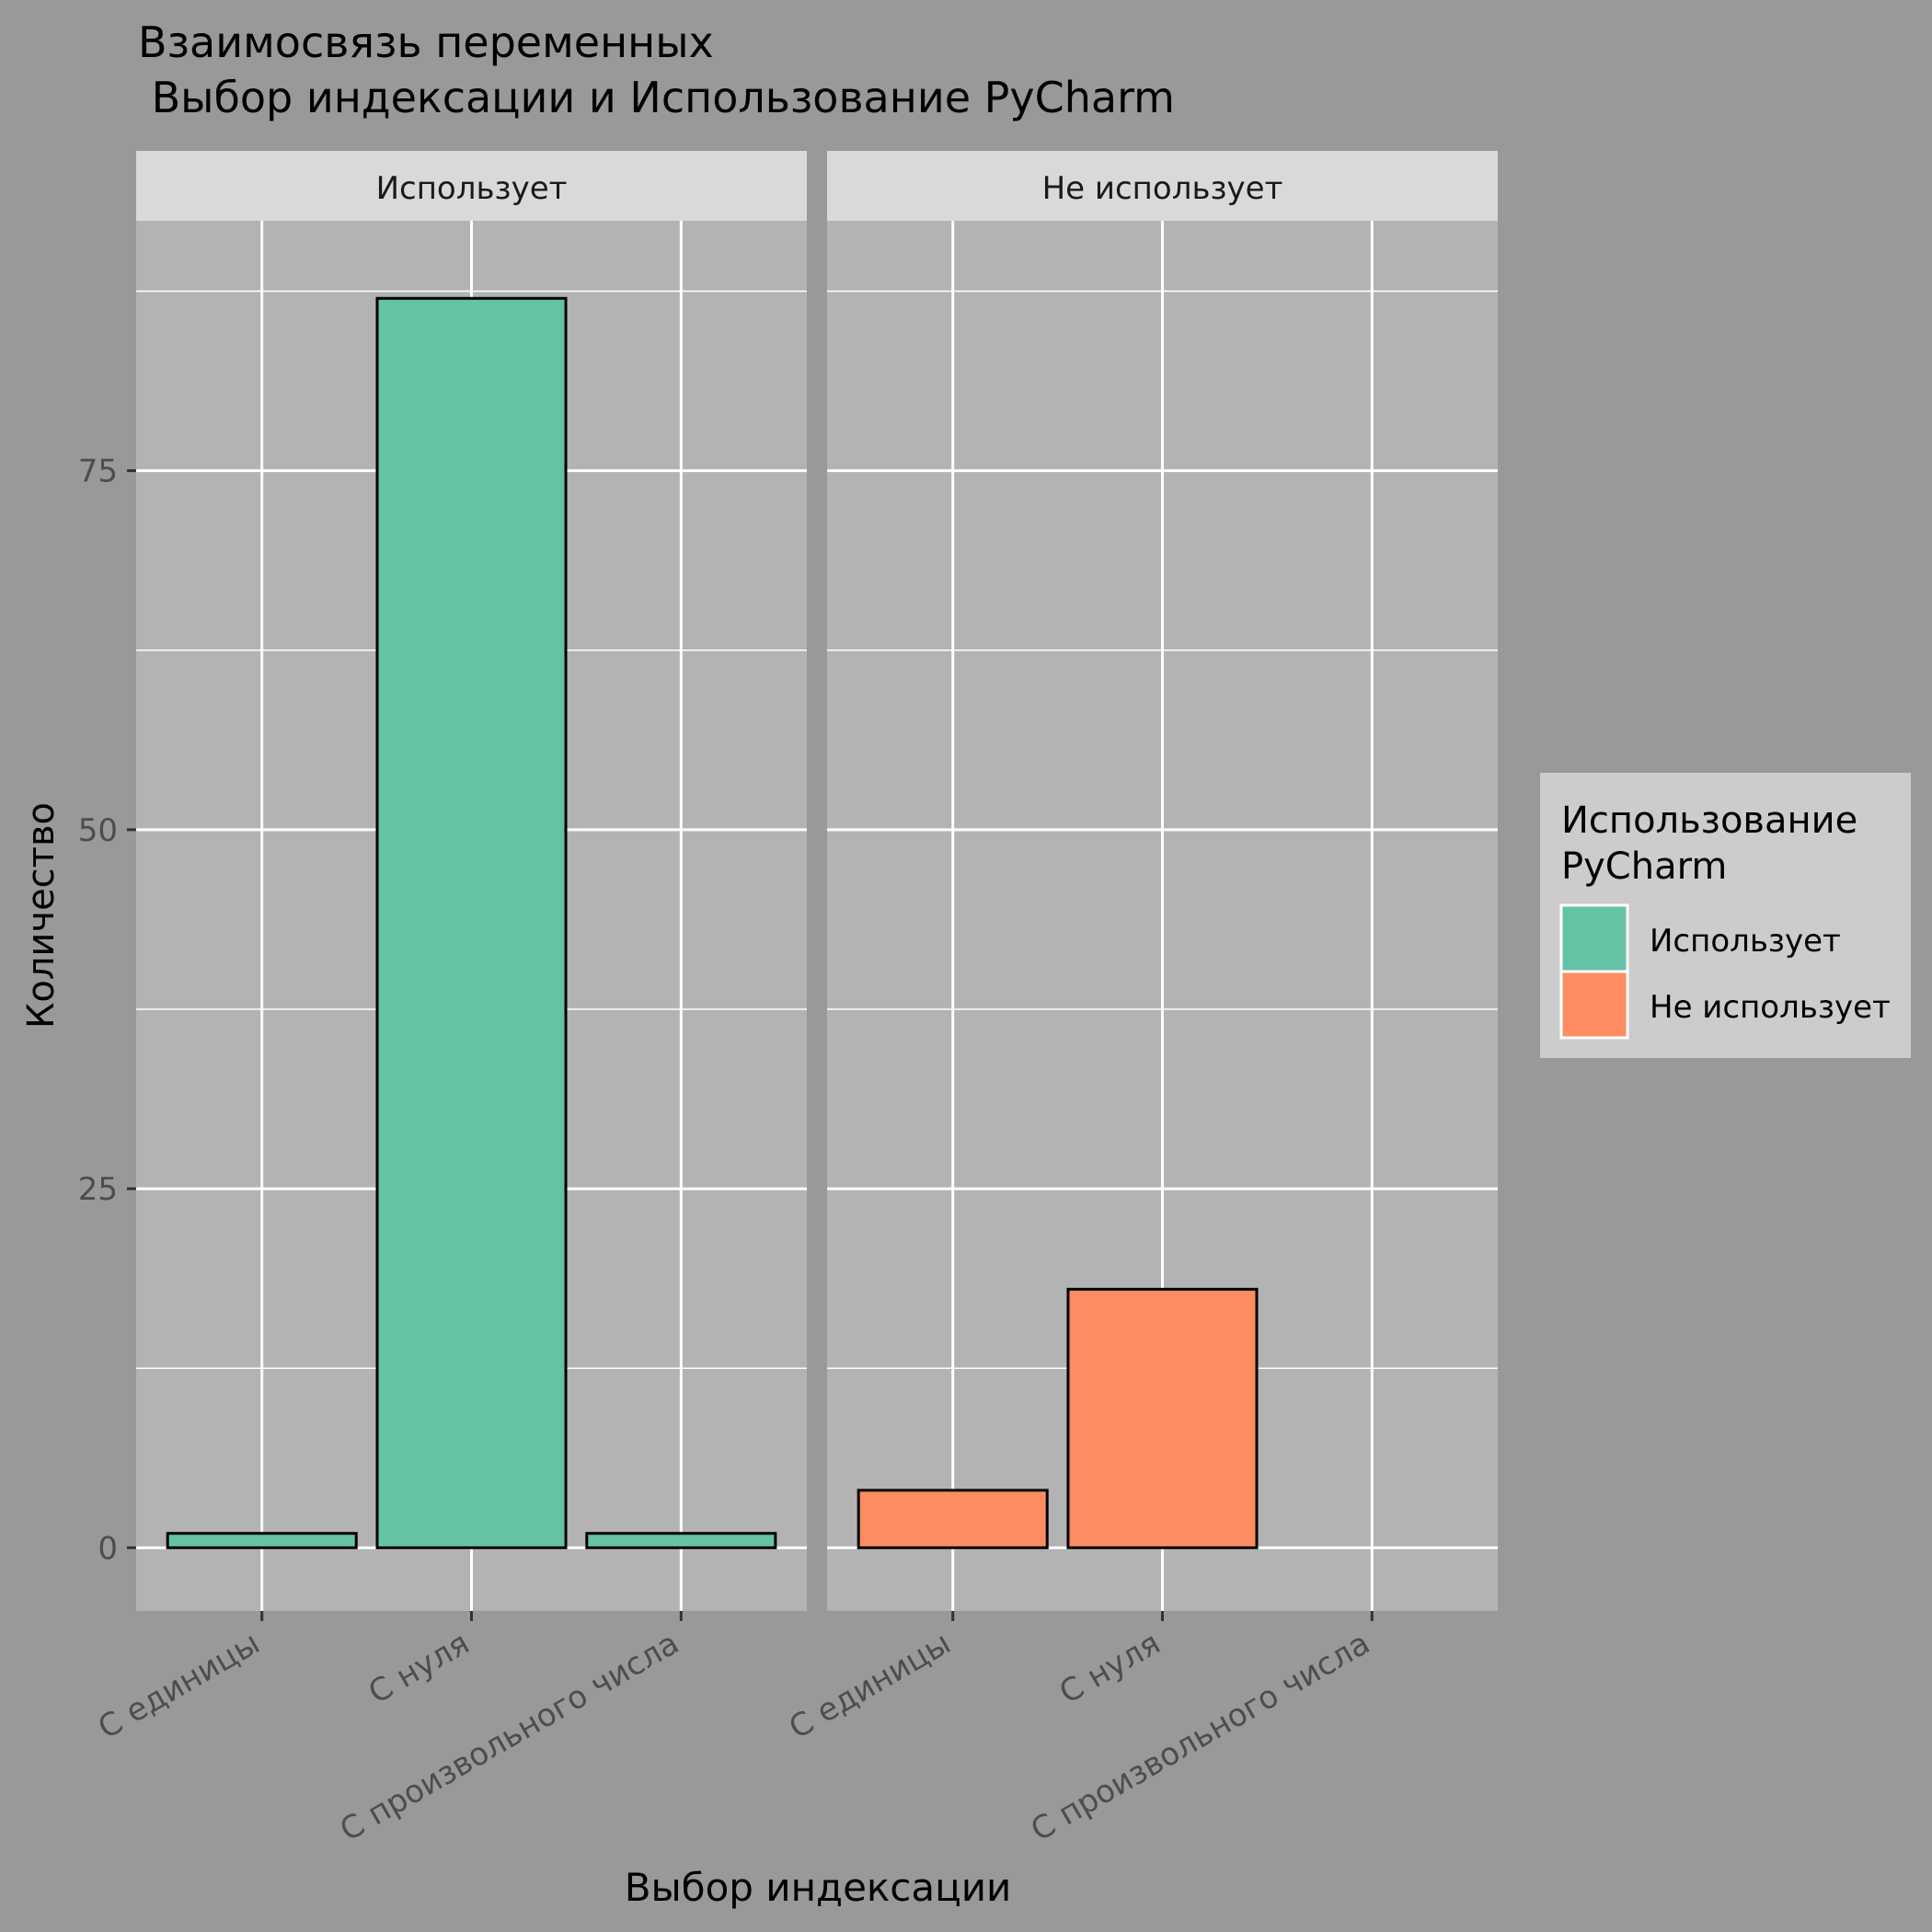 The height and width of the screenshot is (1932, 1932). Describe the element at coordinates (98, 1189) in the screenshot. I see `y-tick-label: 25` at that location.